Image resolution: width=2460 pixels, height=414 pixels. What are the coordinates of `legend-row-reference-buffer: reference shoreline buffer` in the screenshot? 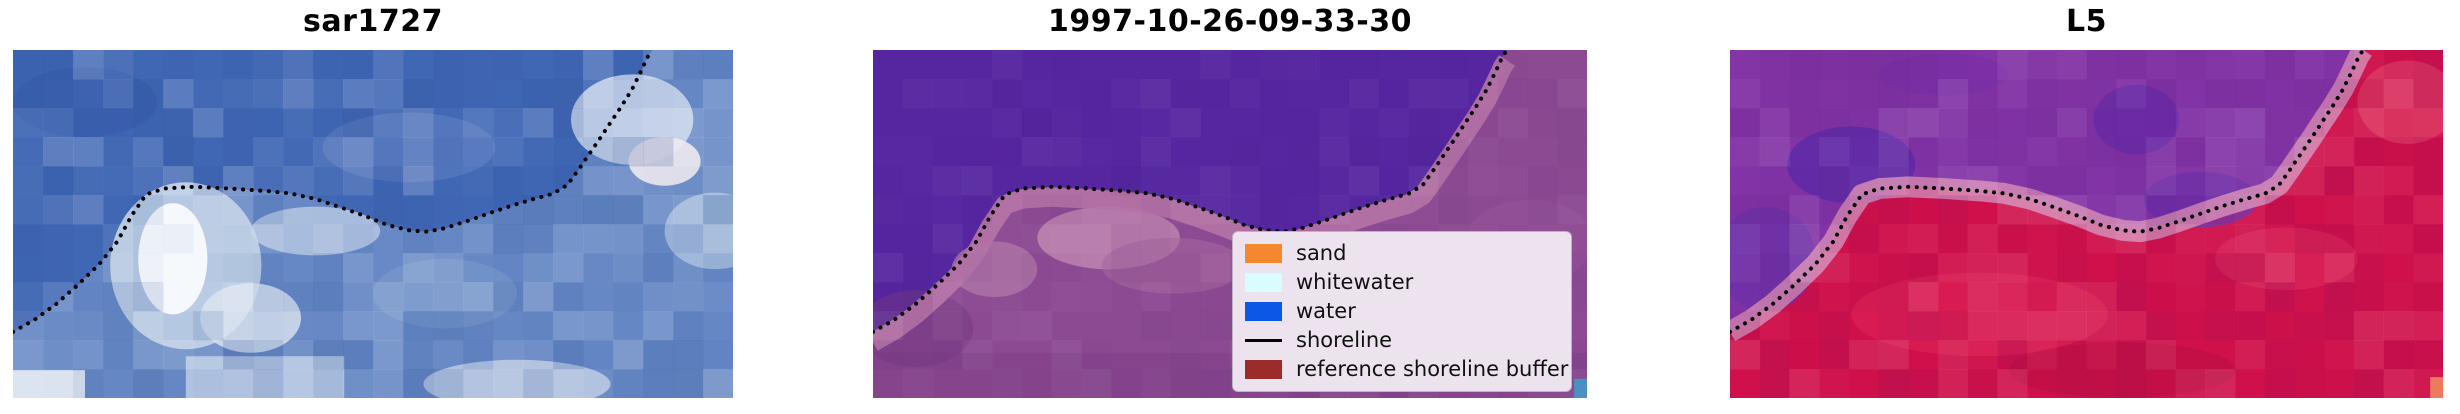 It's located at (1406, 369).